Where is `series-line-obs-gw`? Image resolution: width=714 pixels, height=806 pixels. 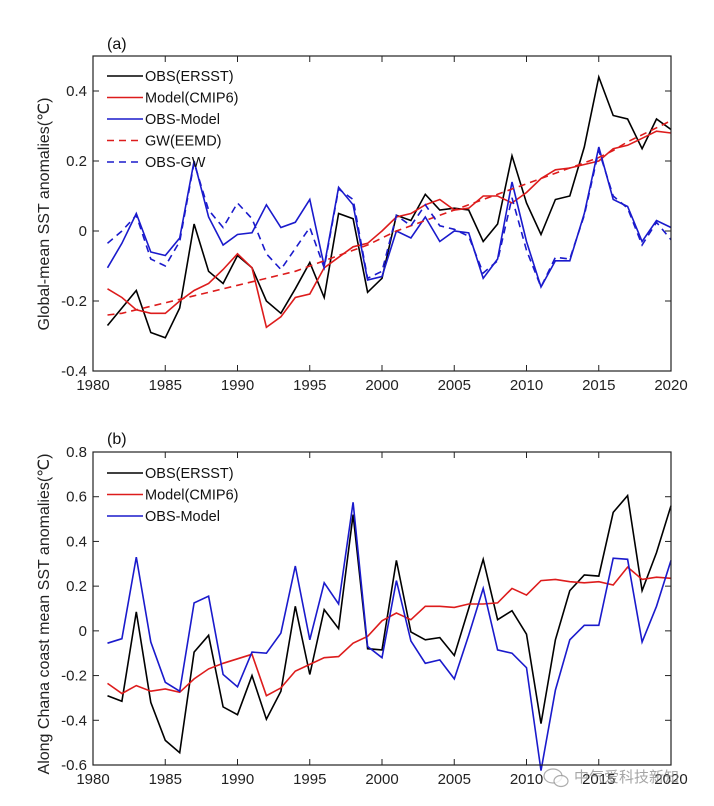
series-line-obs-gw is located at coordinates (389, 218).